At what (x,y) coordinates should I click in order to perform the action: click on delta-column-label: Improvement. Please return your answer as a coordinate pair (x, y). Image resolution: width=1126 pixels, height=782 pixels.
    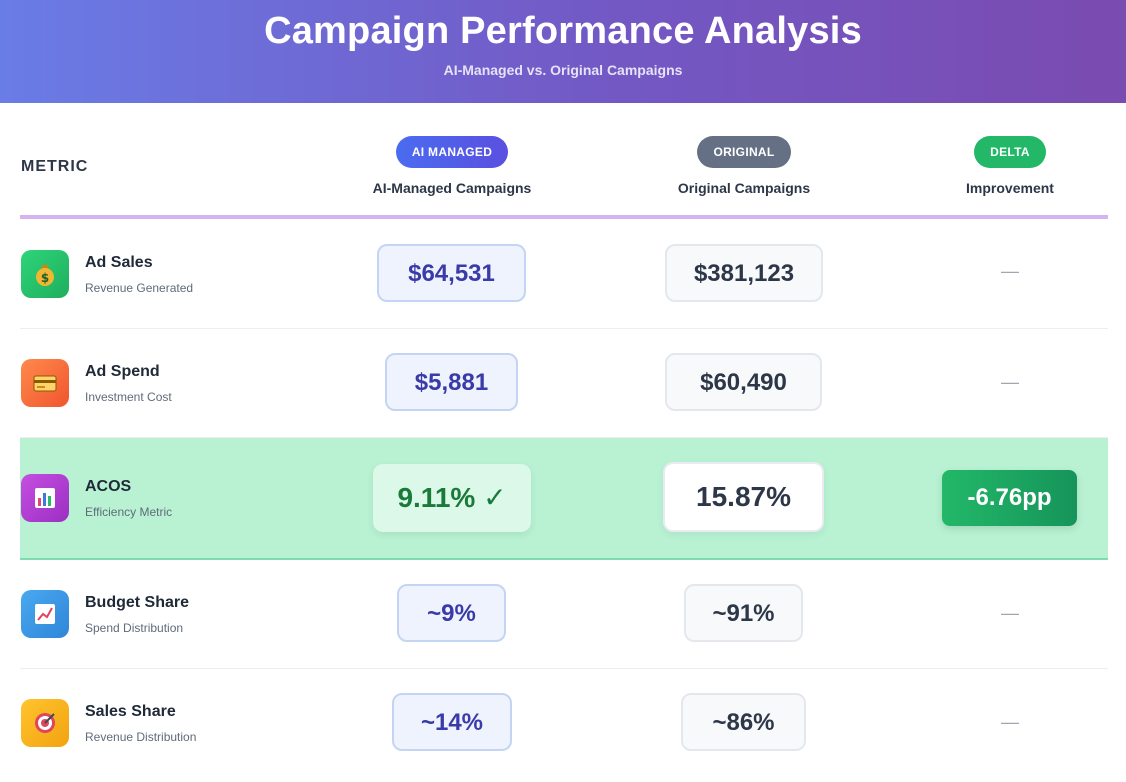
    Looking at the image, I should click on (1010, 188).